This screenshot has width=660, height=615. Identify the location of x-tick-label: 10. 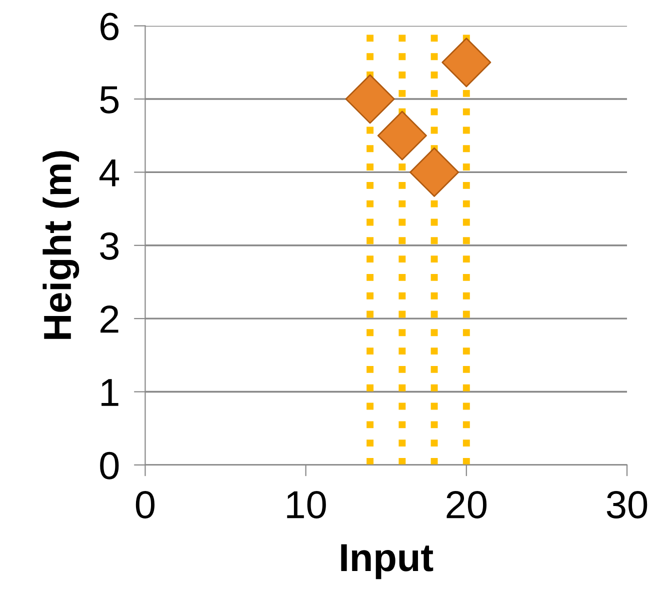
(306, 504).